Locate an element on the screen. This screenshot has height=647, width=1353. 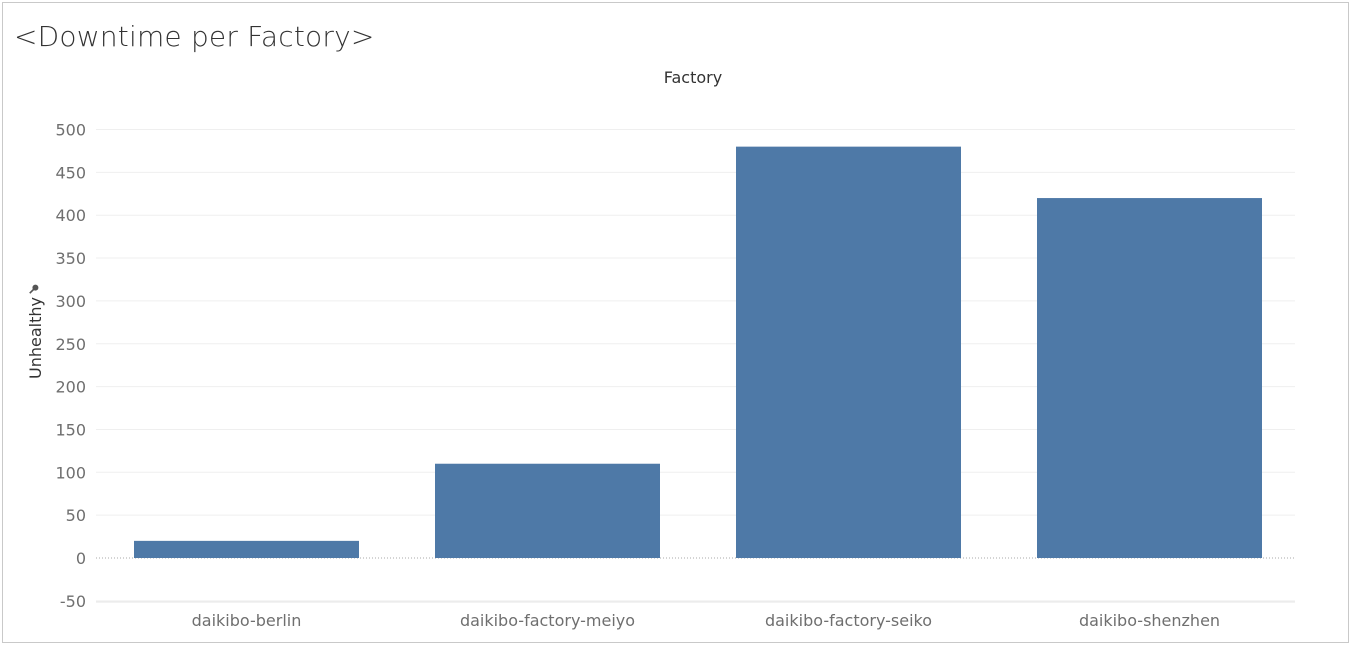
bar-daikibo-berlin is located at coordinates (246, 549).